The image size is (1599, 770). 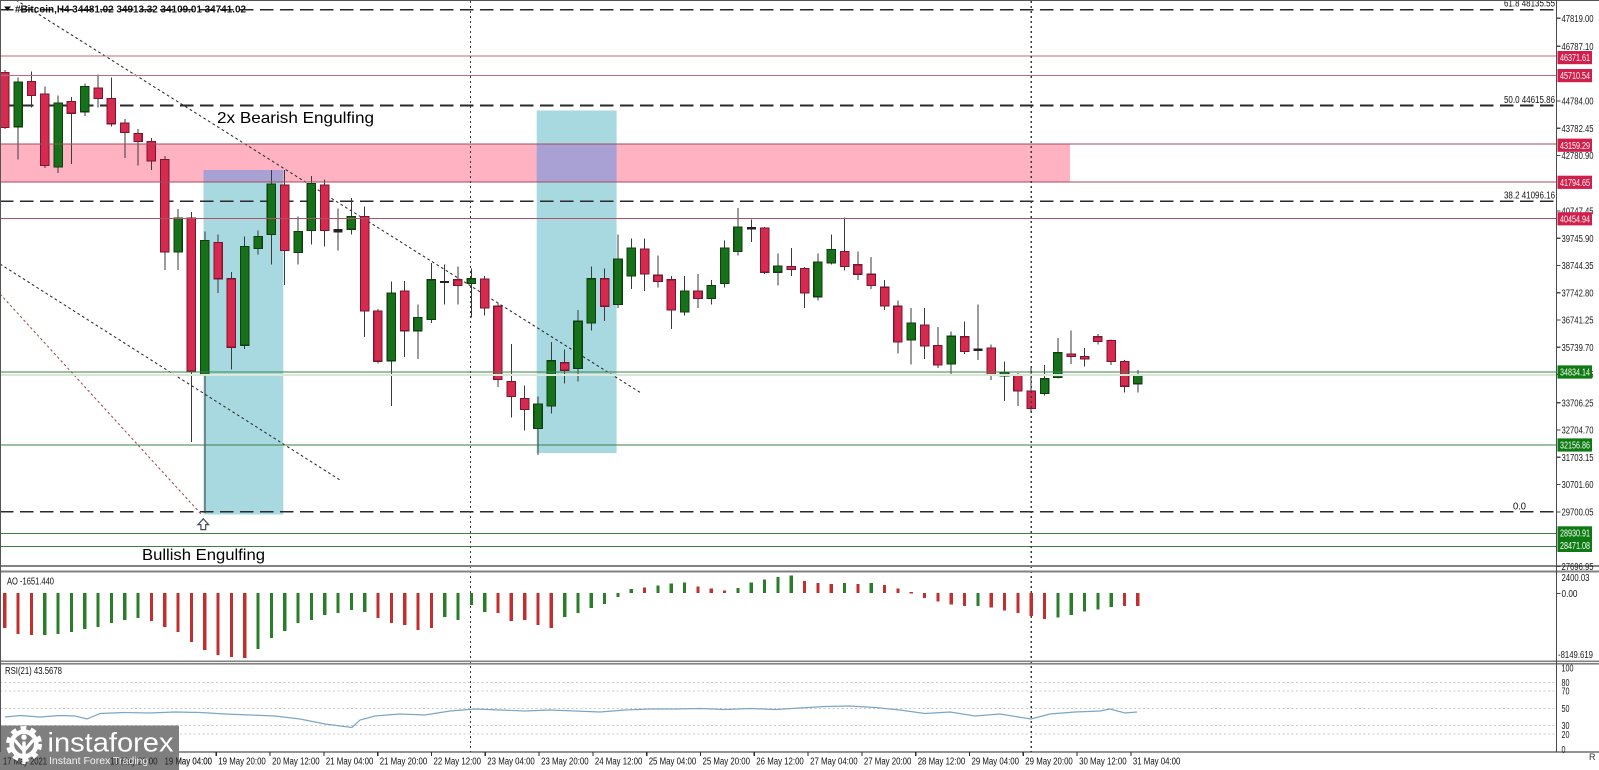 I want to click on svg-text: 32156.86, so click(x=1575, y=446).